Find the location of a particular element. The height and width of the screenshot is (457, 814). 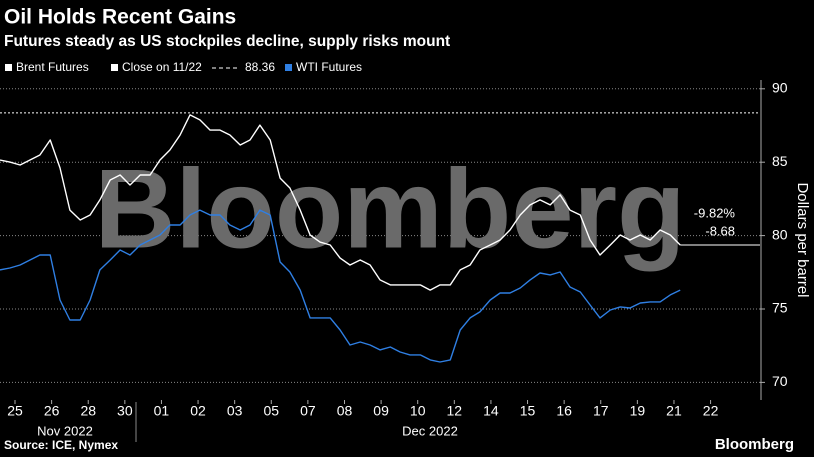

x-tick-label: 19 is located at coordinates (638, 411).